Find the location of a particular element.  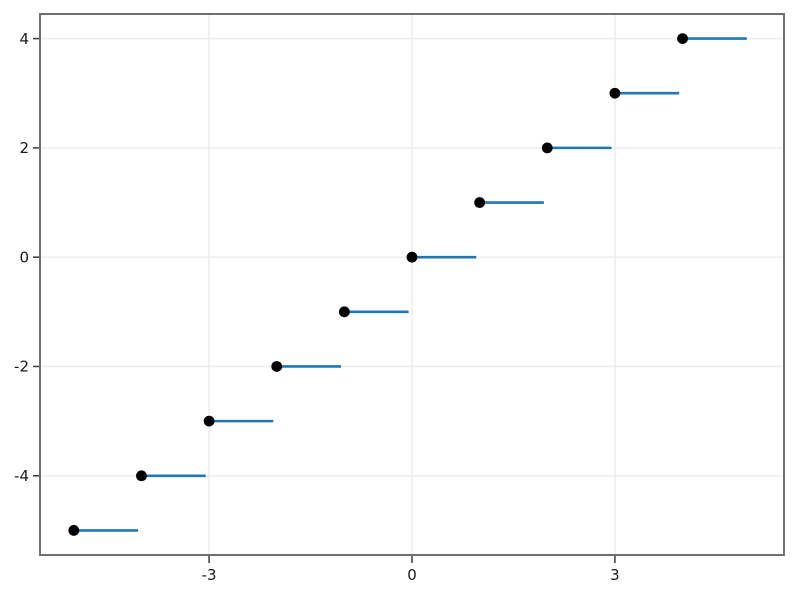

y-tick-label: -2 is located at coordinates (21, 367).